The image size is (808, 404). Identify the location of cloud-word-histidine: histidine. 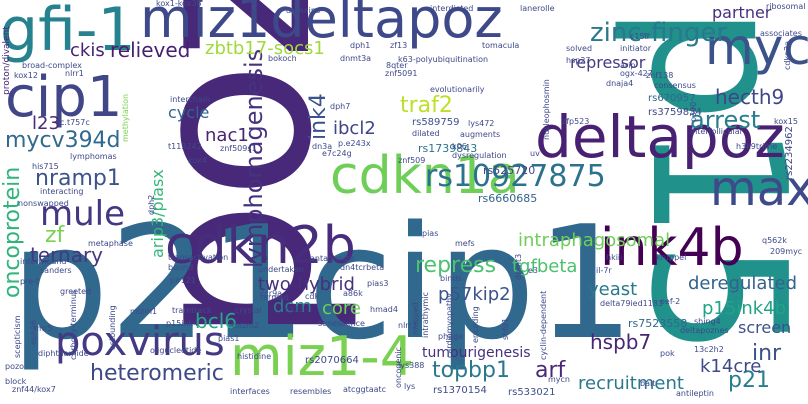
(254, 356).